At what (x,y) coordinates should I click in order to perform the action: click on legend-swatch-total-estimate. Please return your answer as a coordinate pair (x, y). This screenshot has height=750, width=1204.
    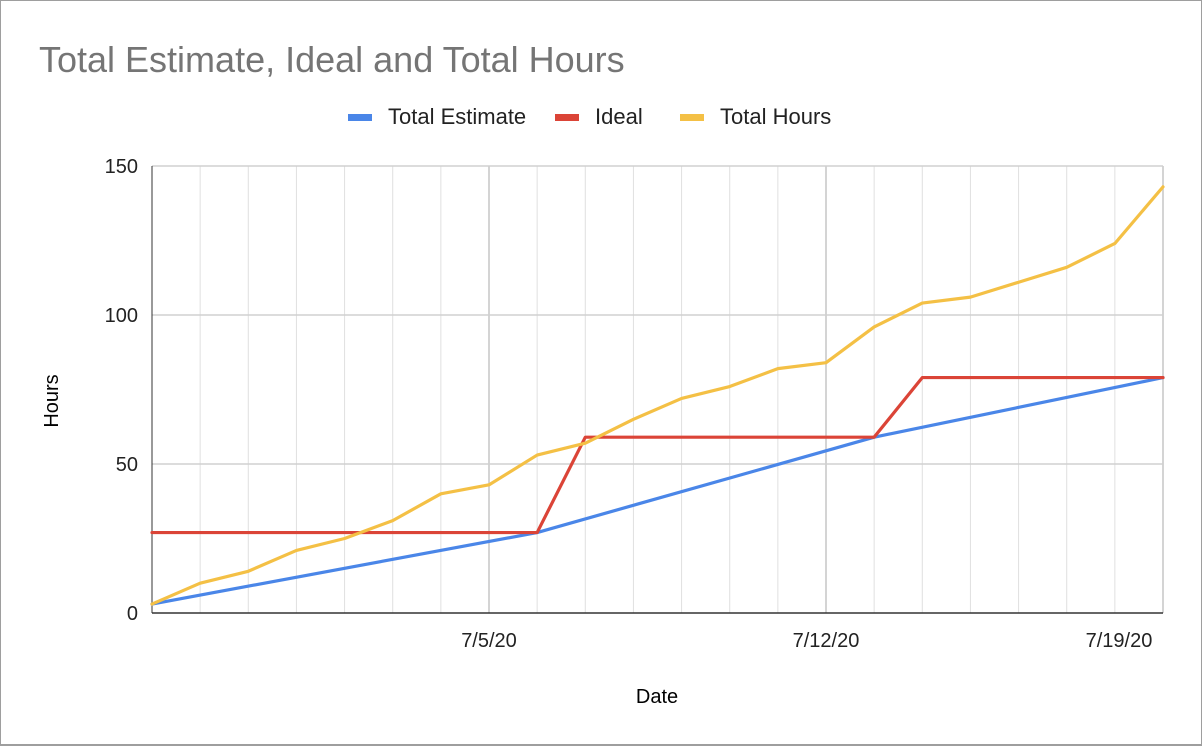
    Looking at the image, I should click on (360, 117).